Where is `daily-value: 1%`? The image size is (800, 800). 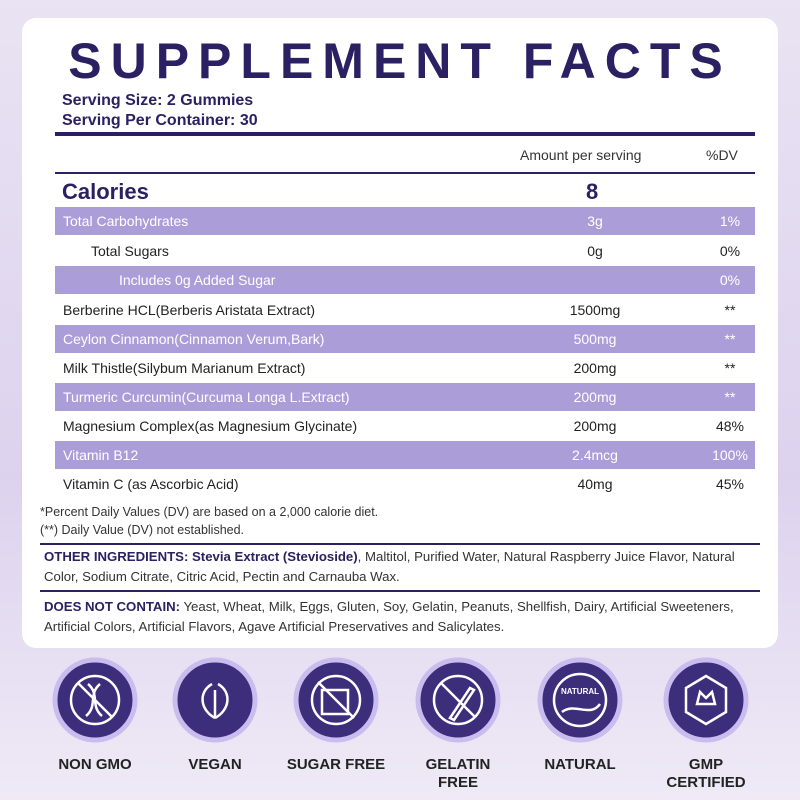 daily-value: 1% is located at coordinates (730, 221).